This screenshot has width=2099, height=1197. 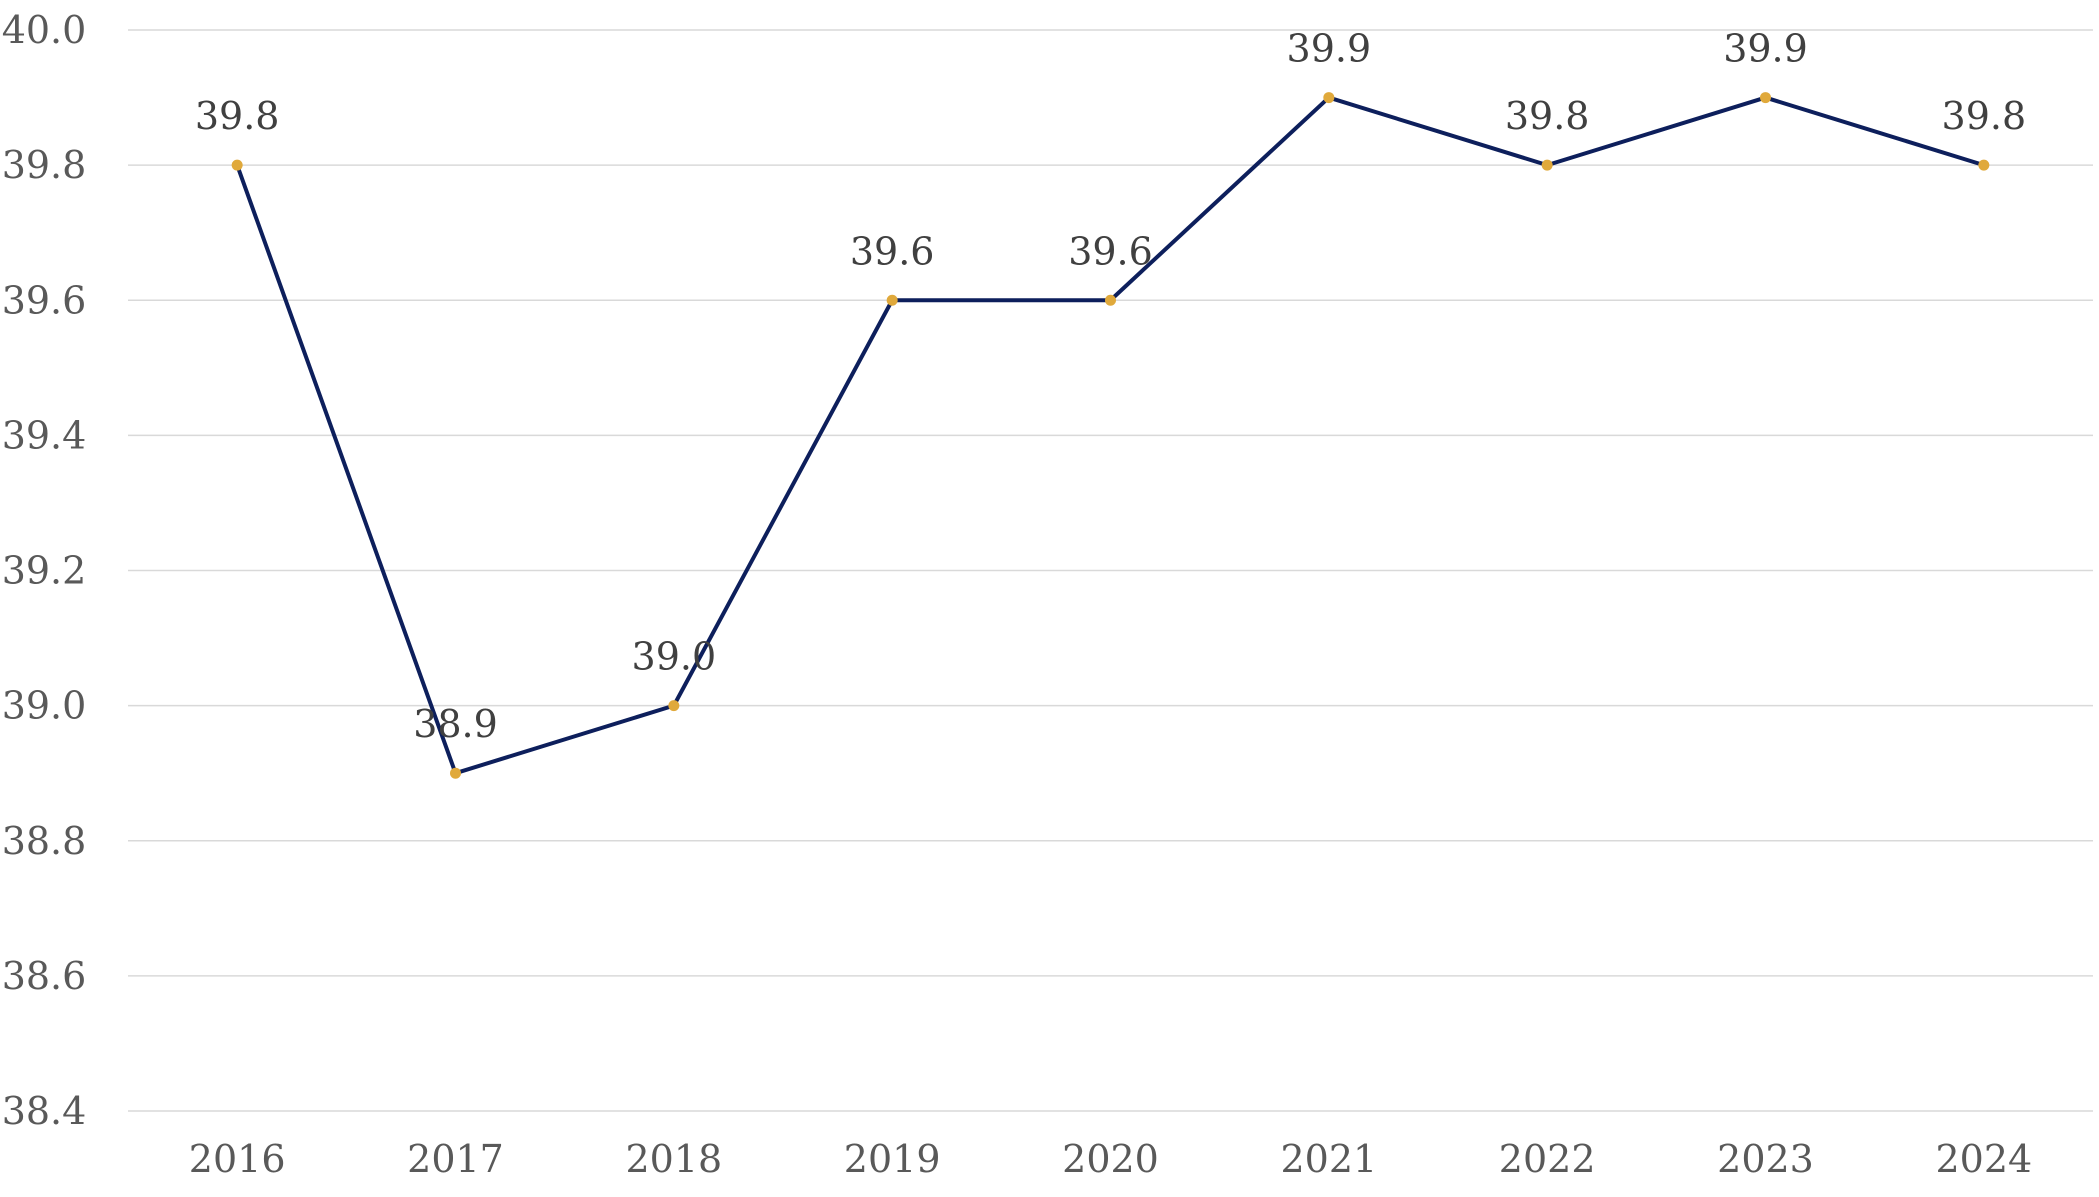 What do you see at coordinates (1328, 1159) in the screenshot?
I see `x-tick-label: 2021` at bounding box center [1328, 1159].